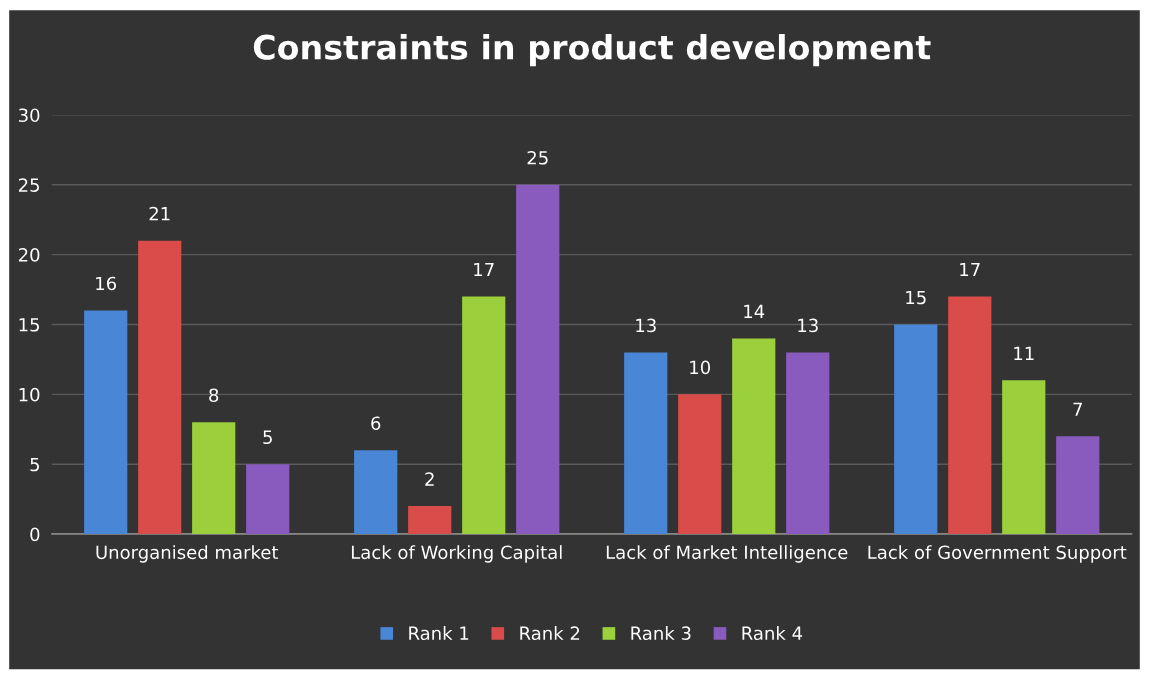  What do you see at coordinates (35, 464) in the screenshot?
I see `y-tick-label: 5` at bounding box center [35, 464].